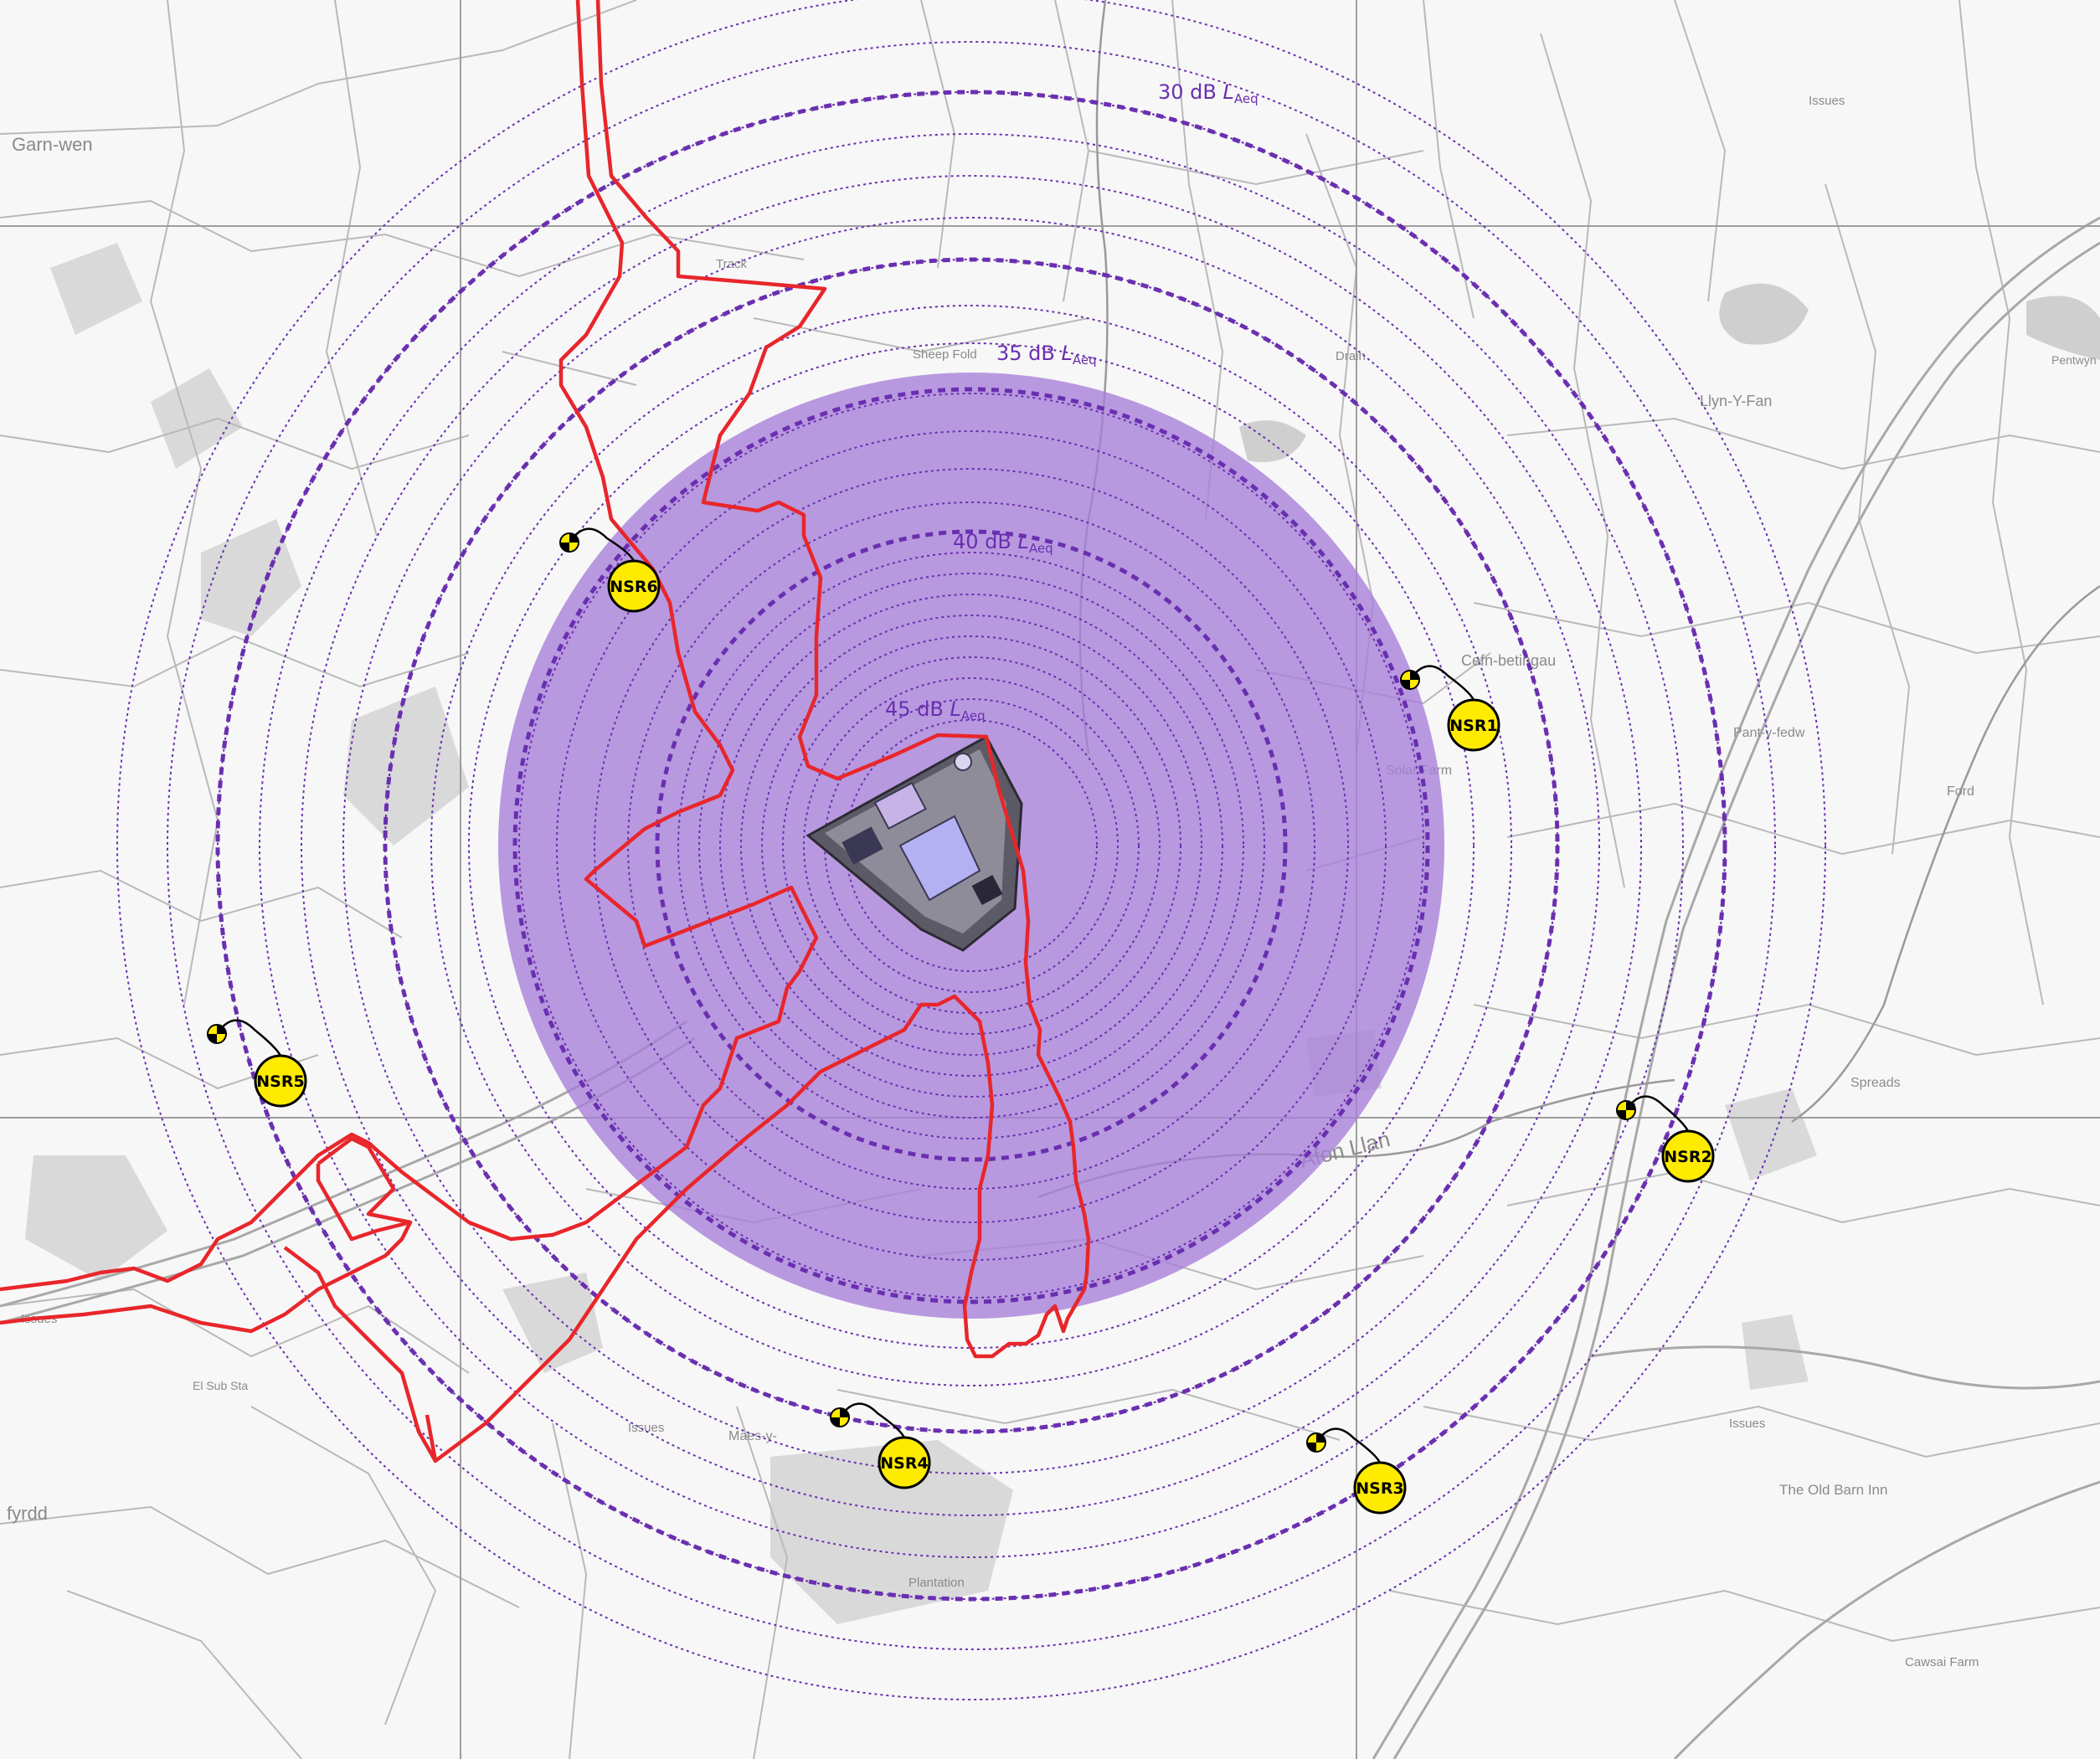 The width and height of the screenshot is (2100, 1759). Describe the element at coordinates (221, 1385) in the screenshot. I see `place-label-el-sub-sta: El Sub Sta` at that location.